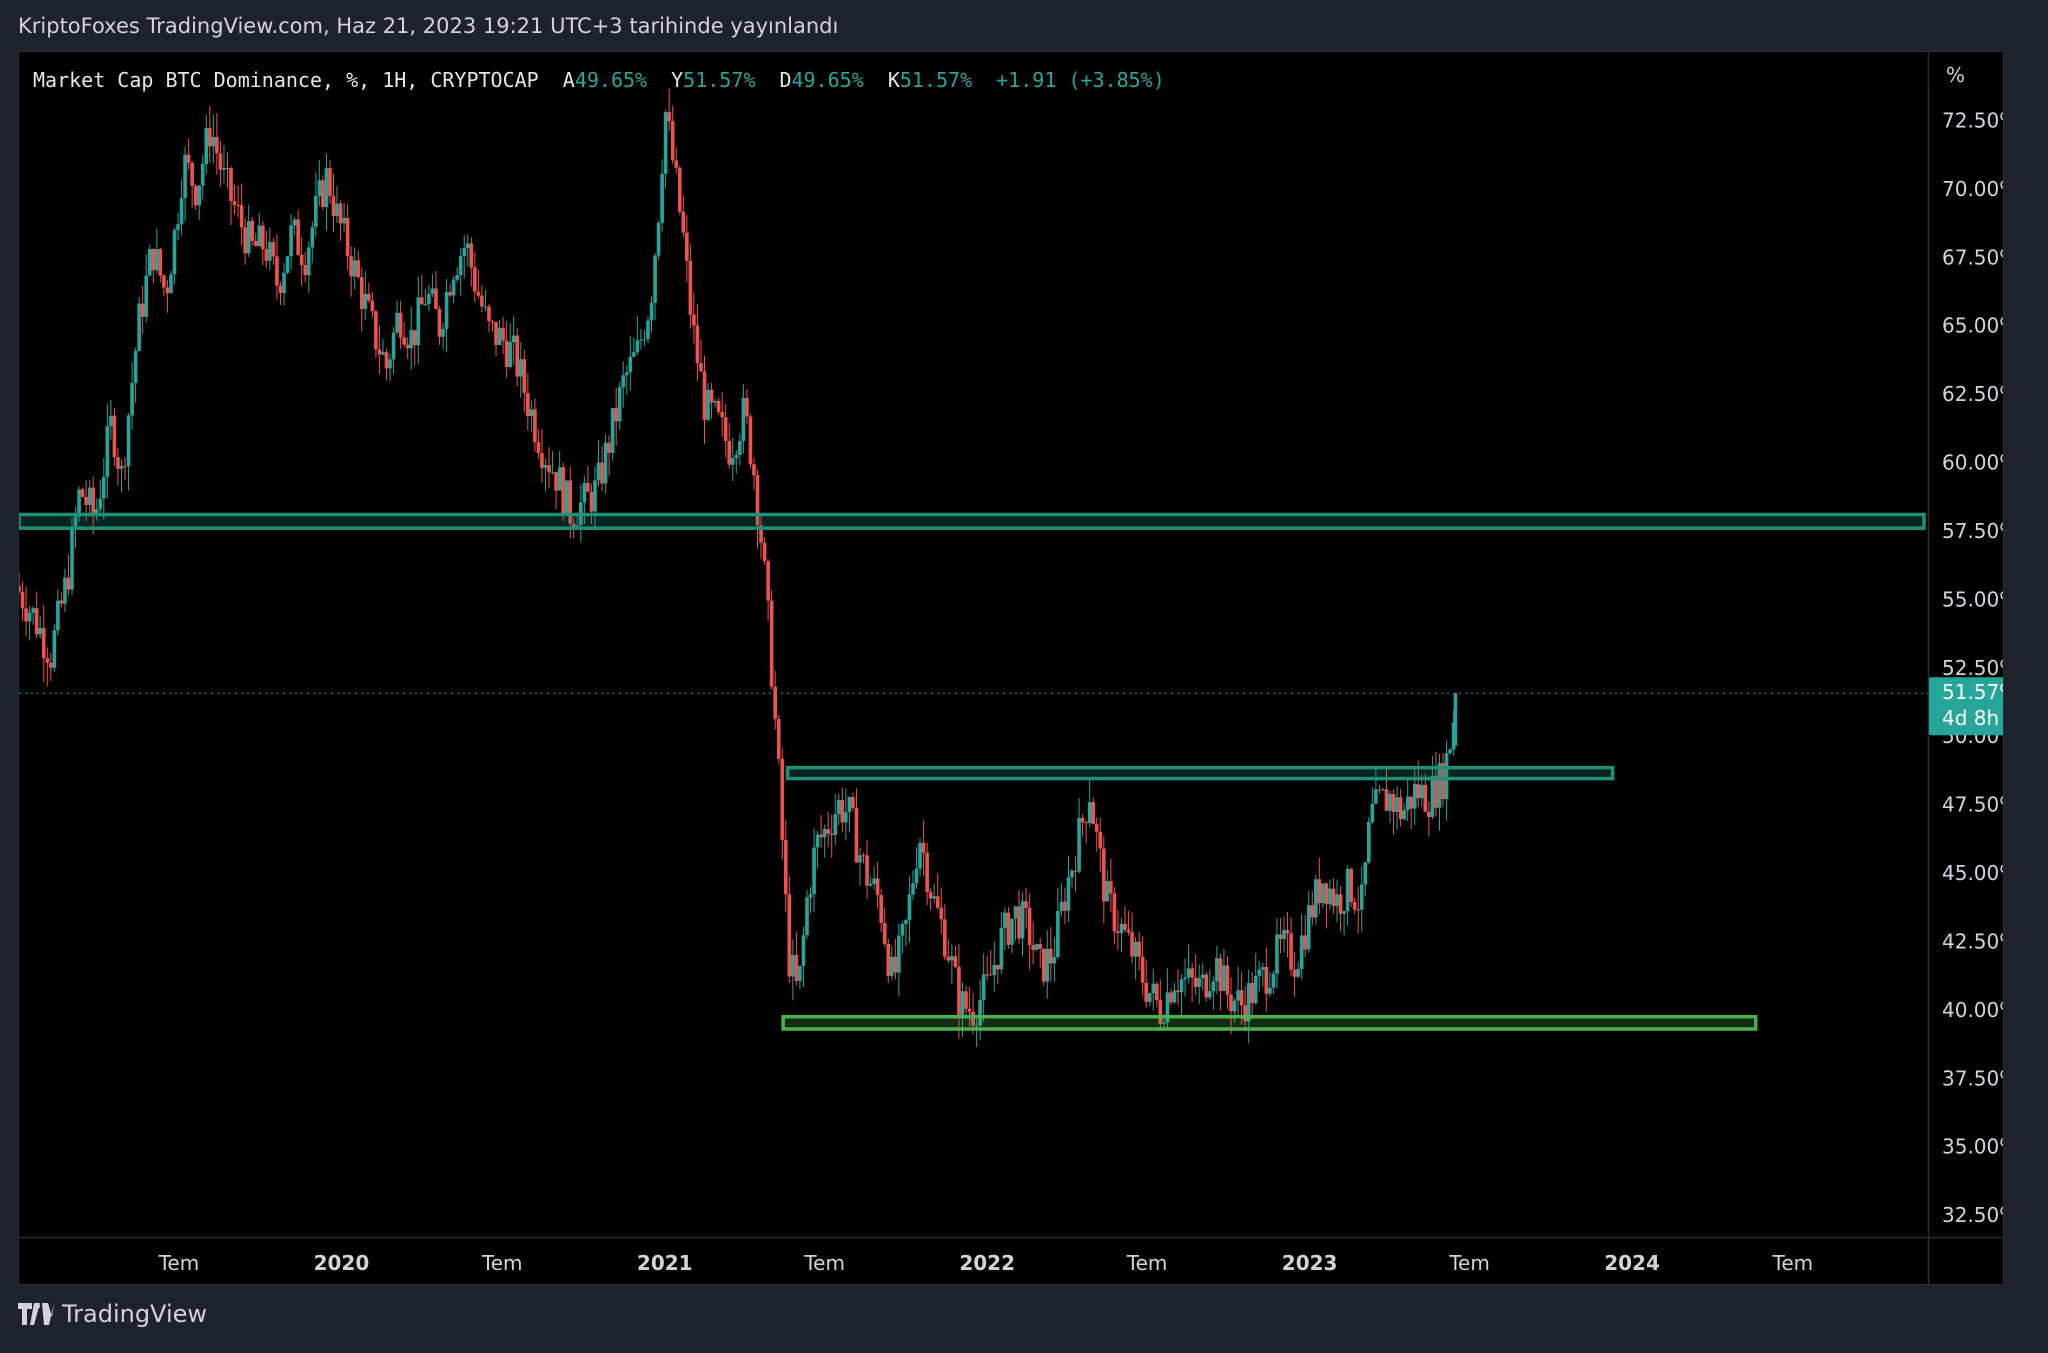 The height and width of the screenshot is (1353, 2048). I want to click on legend-close-value: 51.57%, so click(936, 80).